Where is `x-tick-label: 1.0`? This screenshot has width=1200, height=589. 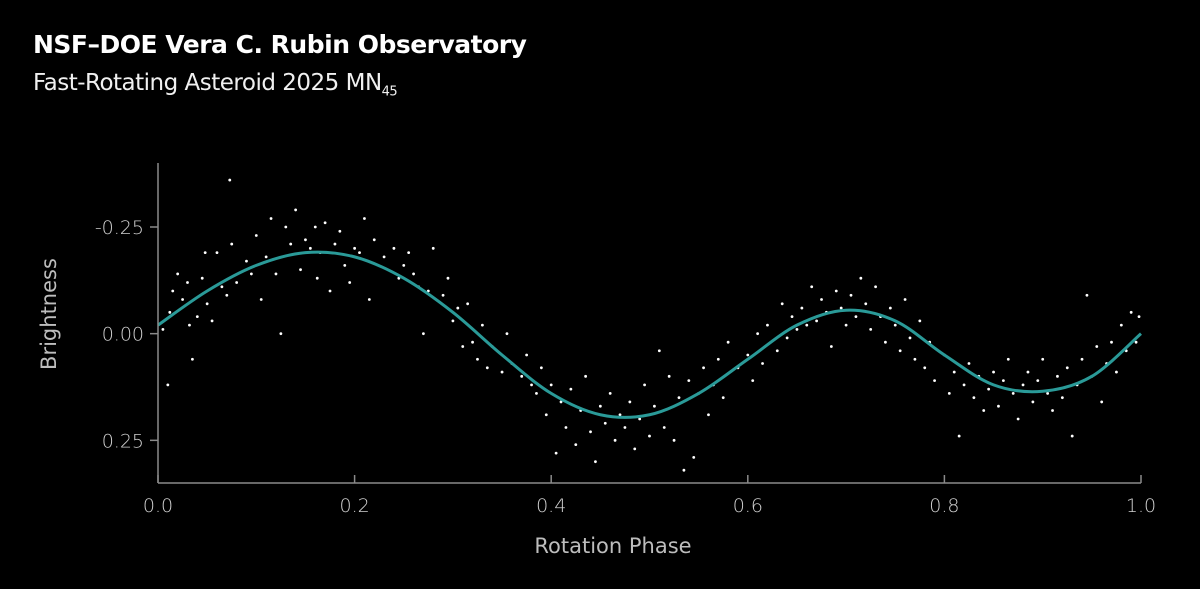 x-tick-label: 1.0 is located at coordinates (1141, 506).